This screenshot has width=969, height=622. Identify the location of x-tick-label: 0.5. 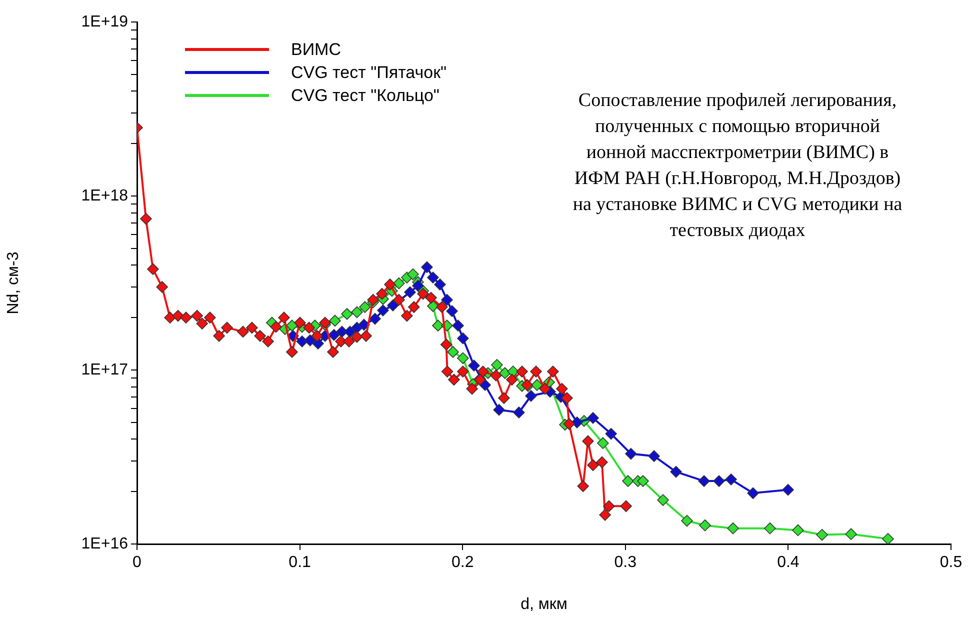
(951, 563).